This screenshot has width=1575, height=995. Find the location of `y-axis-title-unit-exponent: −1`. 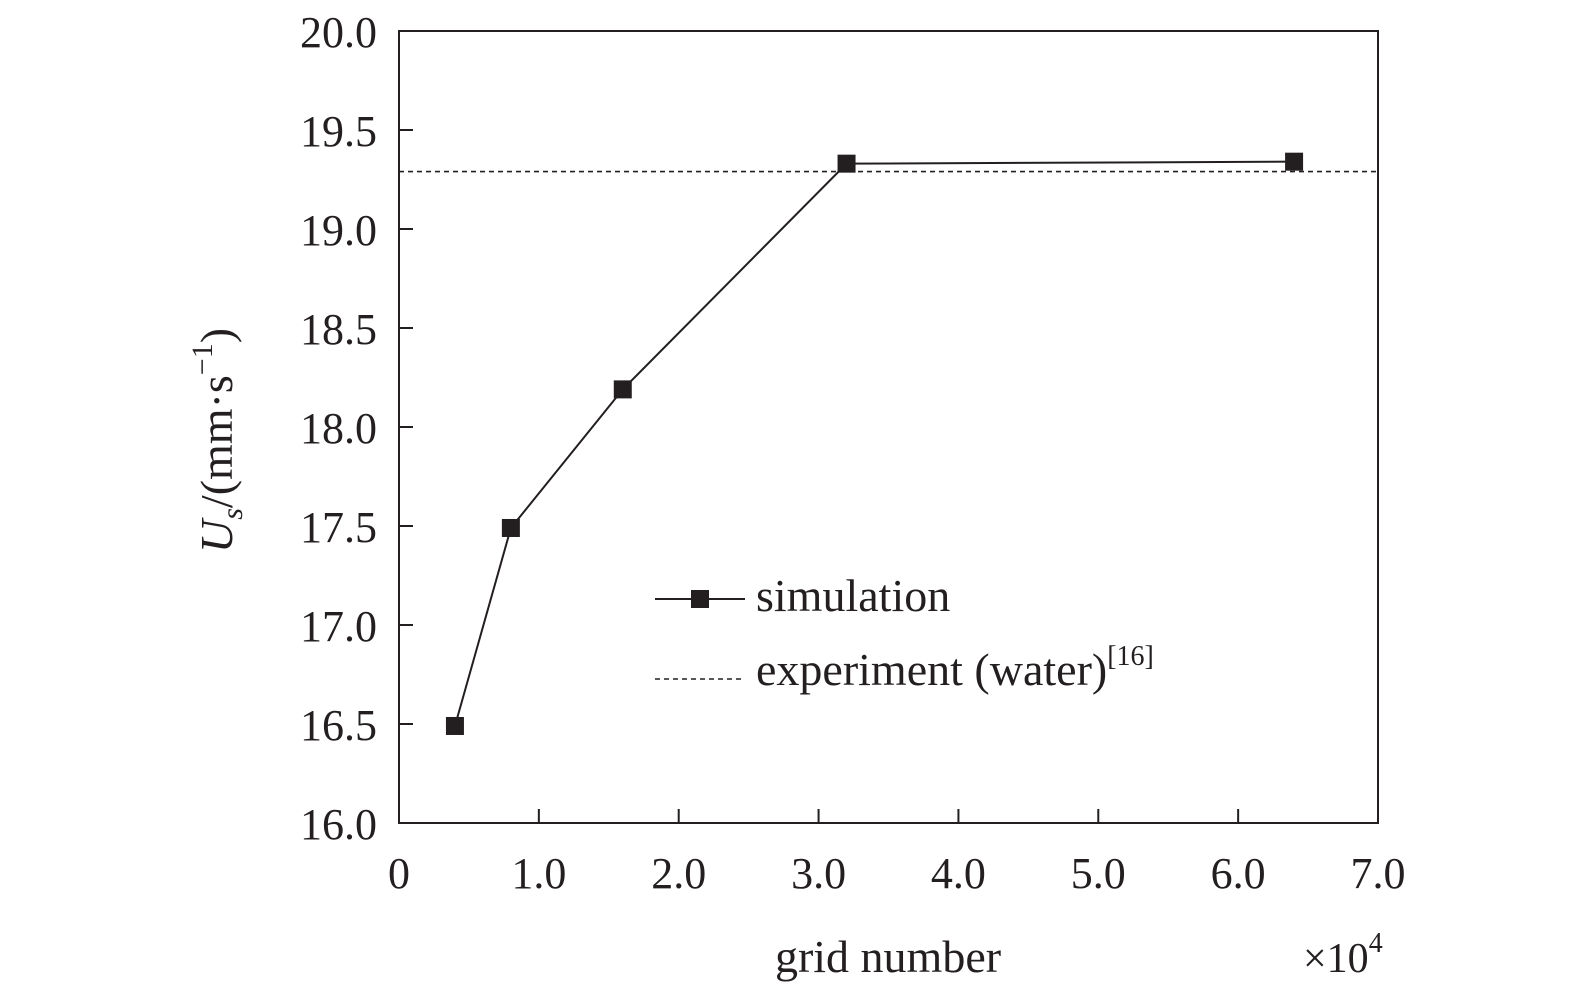

y-axis-title-unit-exponent: −1 is located at coordinates (202, 359).